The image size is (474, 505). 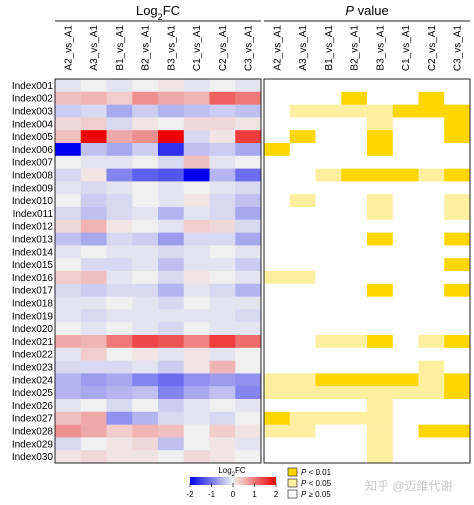 What do you see at coordinates (171, 48) in the screenshot?
I see `log2fc-column-label: B3_vs_A1` at bounding box center [171, 48].